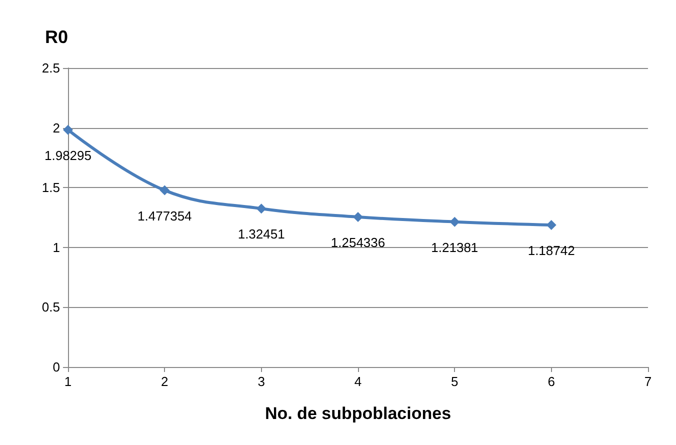 The width and height of the screenshot is (676, 445). I want to click on data-label: 1.32451, so click(261, 234).